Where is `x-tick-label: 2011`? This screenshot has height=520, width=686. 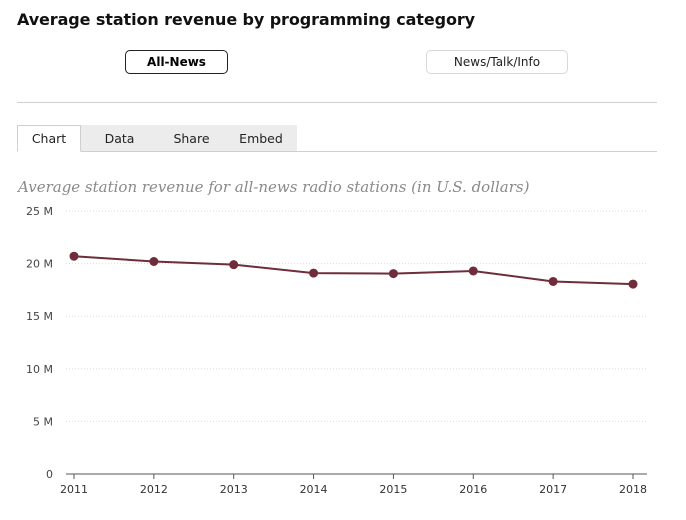 x-tick-label: 2011 is located at coordinates (74, 489).